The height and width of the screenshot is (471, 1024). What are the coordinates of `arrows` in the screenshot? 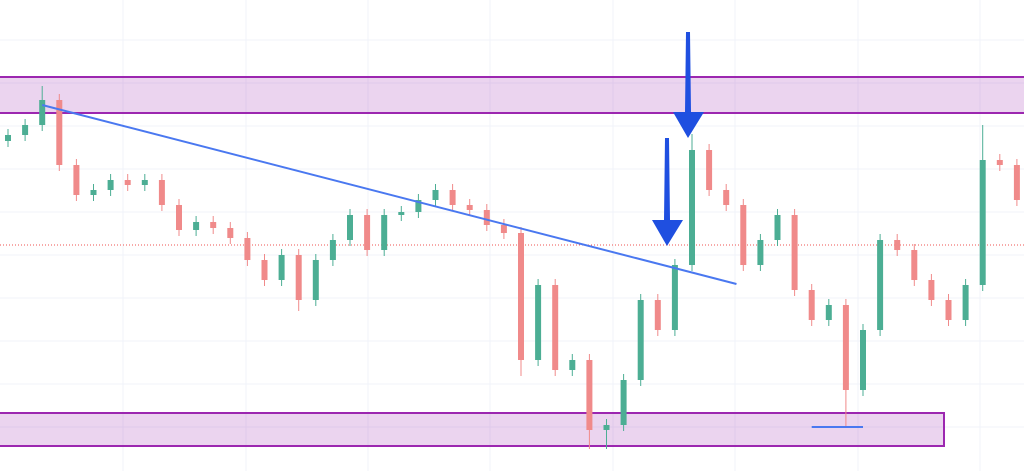 It's located at (678, 139).